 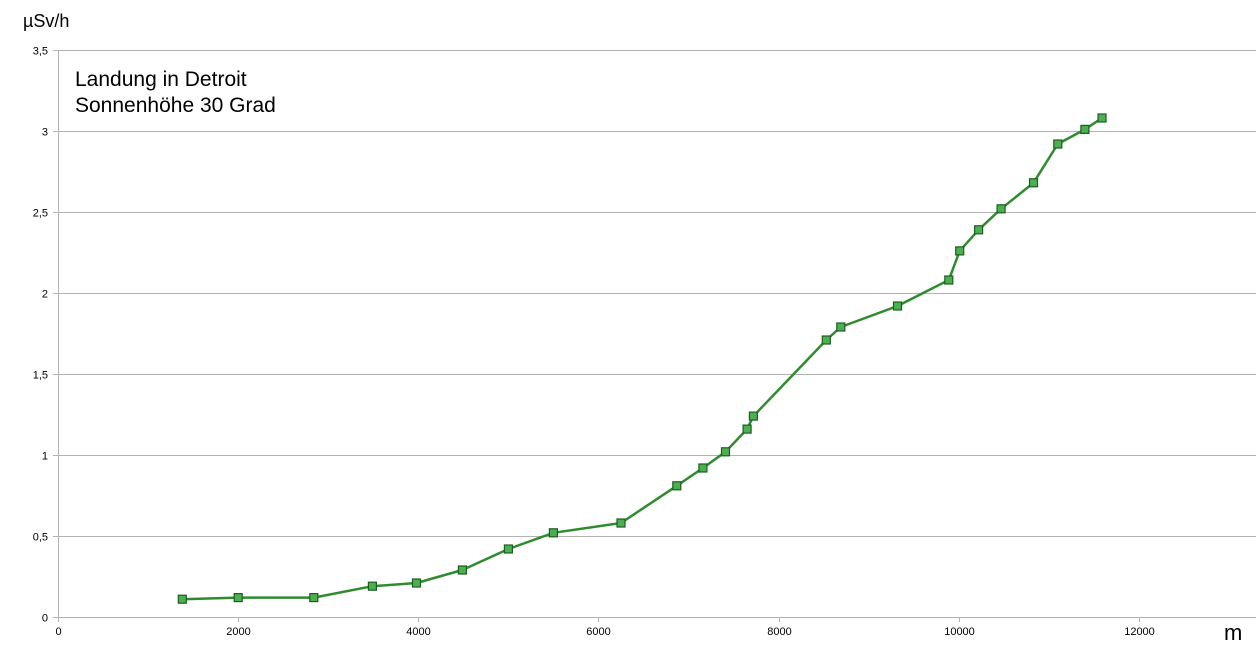 I want to click on annotation-line-2: Sonnenhöhe 30 Grad, so click(x=175, y=105).